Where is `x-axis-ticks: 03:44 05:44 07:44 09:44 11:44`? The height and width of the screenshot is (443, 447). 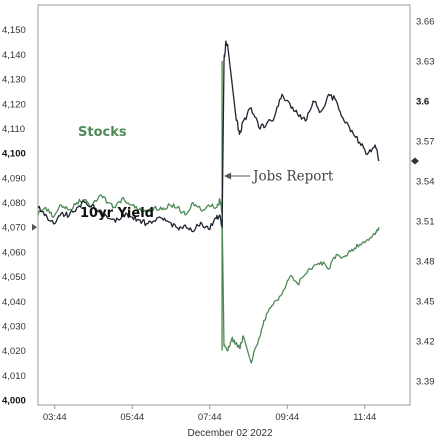
x-axis-ticks: 03:44 05:44 07:44 09:44 11:44 is located at coordinates (209, 414).